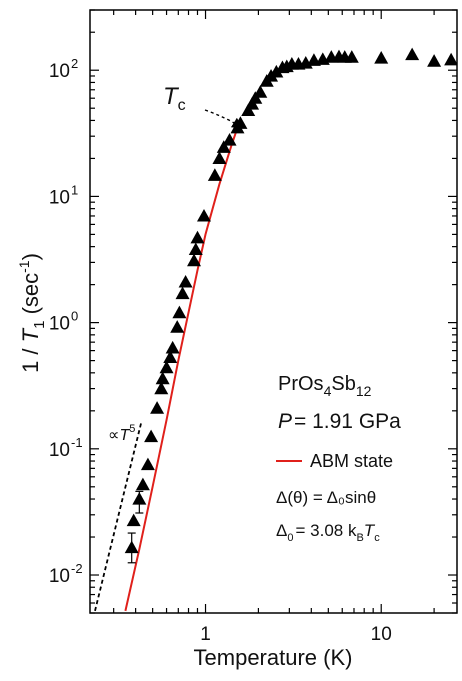 Image resolution: width=462 pixels, height=681 pixels. Describe the element at coordinates (77, 442) in the screenshot. I see `y-tick-exponent: -1` at that location.